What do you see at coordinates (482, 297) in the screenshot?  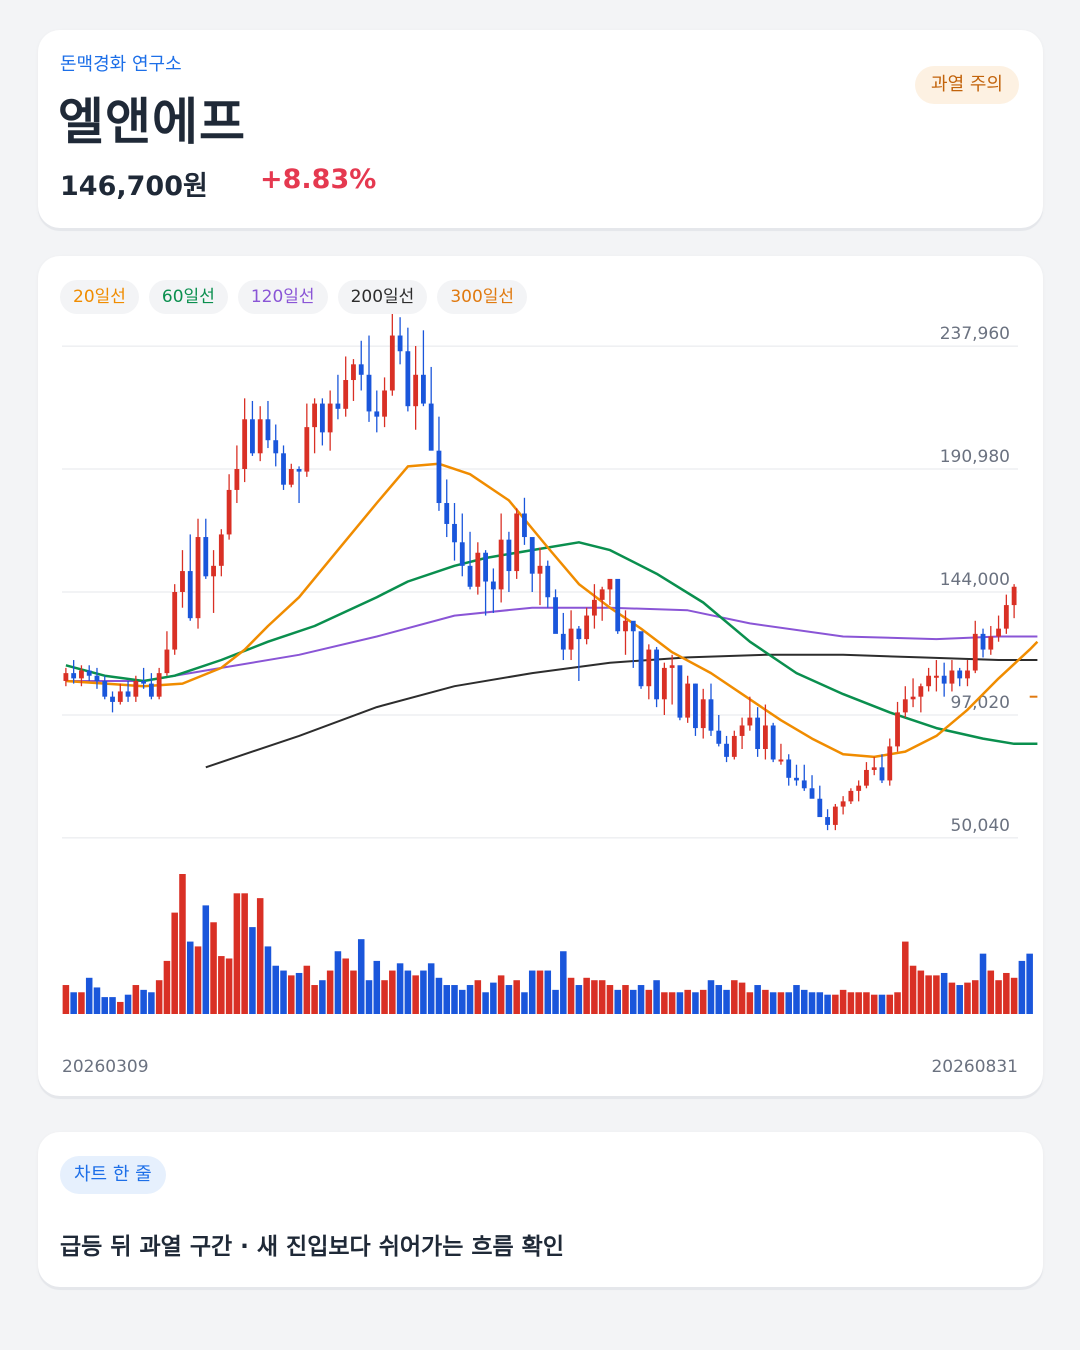 I see `legend-ma300: 300일선` at bounding box center [482, 297].